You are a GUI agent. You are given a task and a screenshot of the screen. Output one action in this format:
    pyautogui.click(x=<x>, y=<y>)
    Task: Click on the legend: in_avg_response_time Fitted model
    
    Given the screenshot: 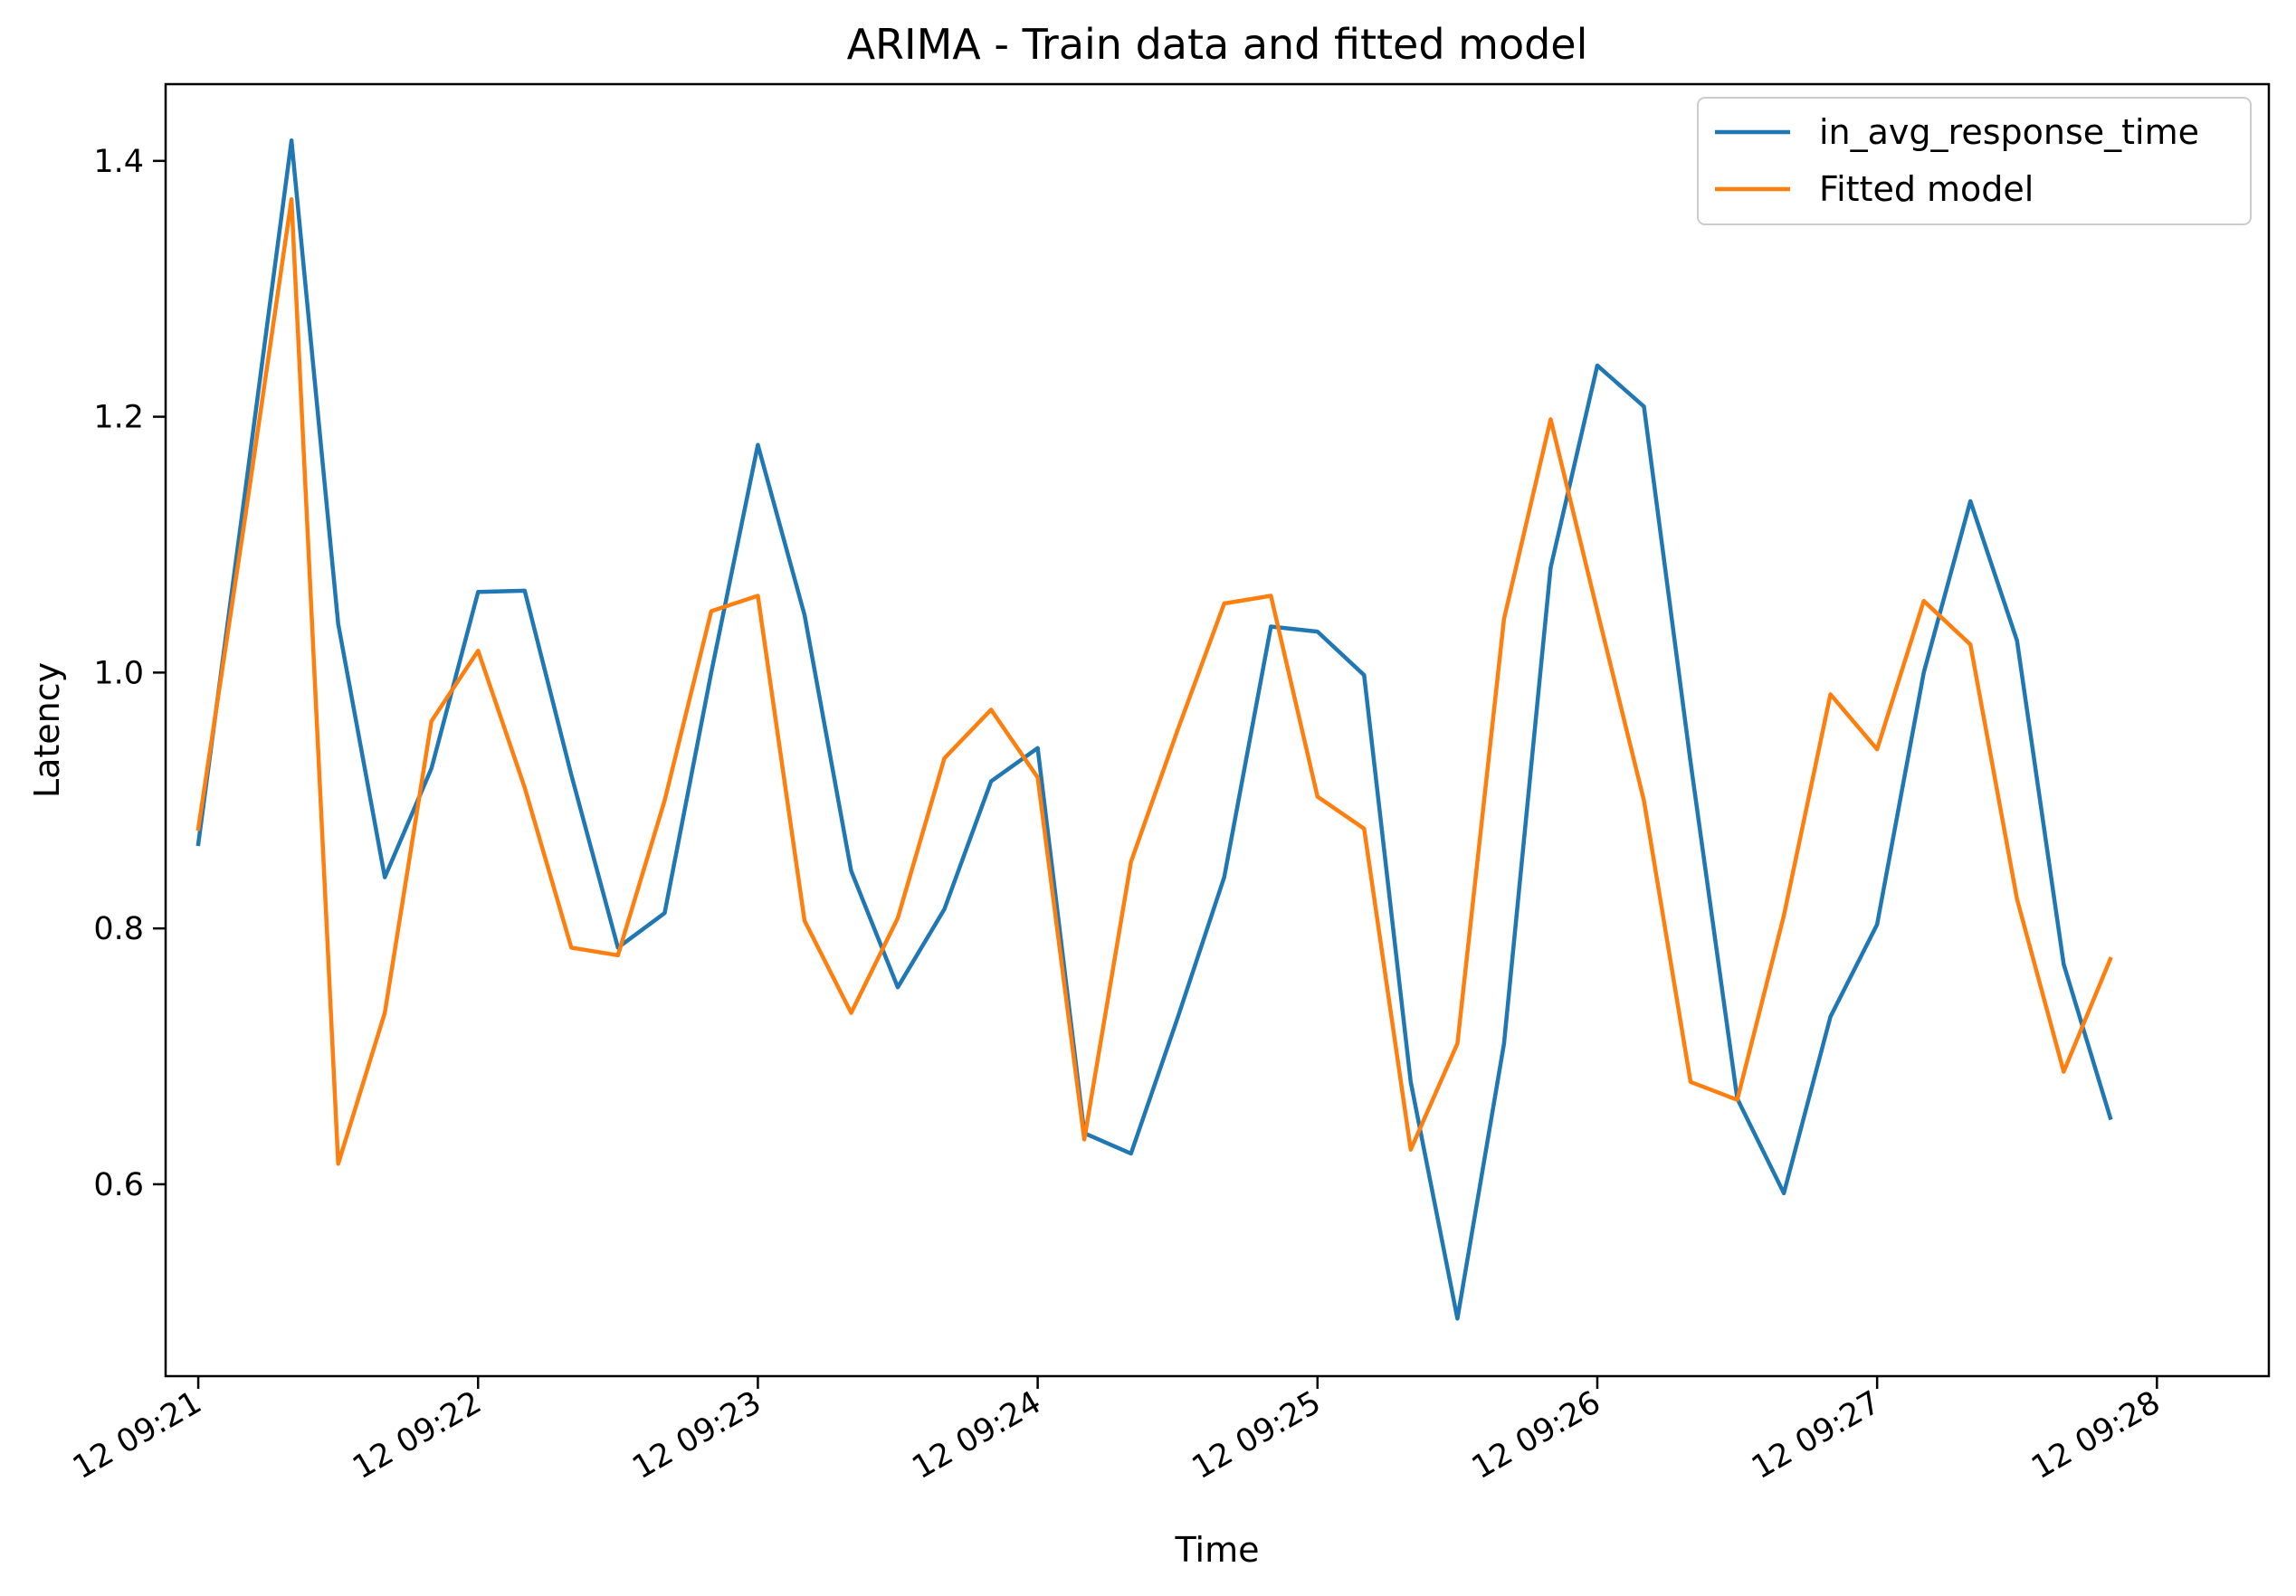 What is the action you would take?
    pyautogui.click(x=1974, y=161)
    